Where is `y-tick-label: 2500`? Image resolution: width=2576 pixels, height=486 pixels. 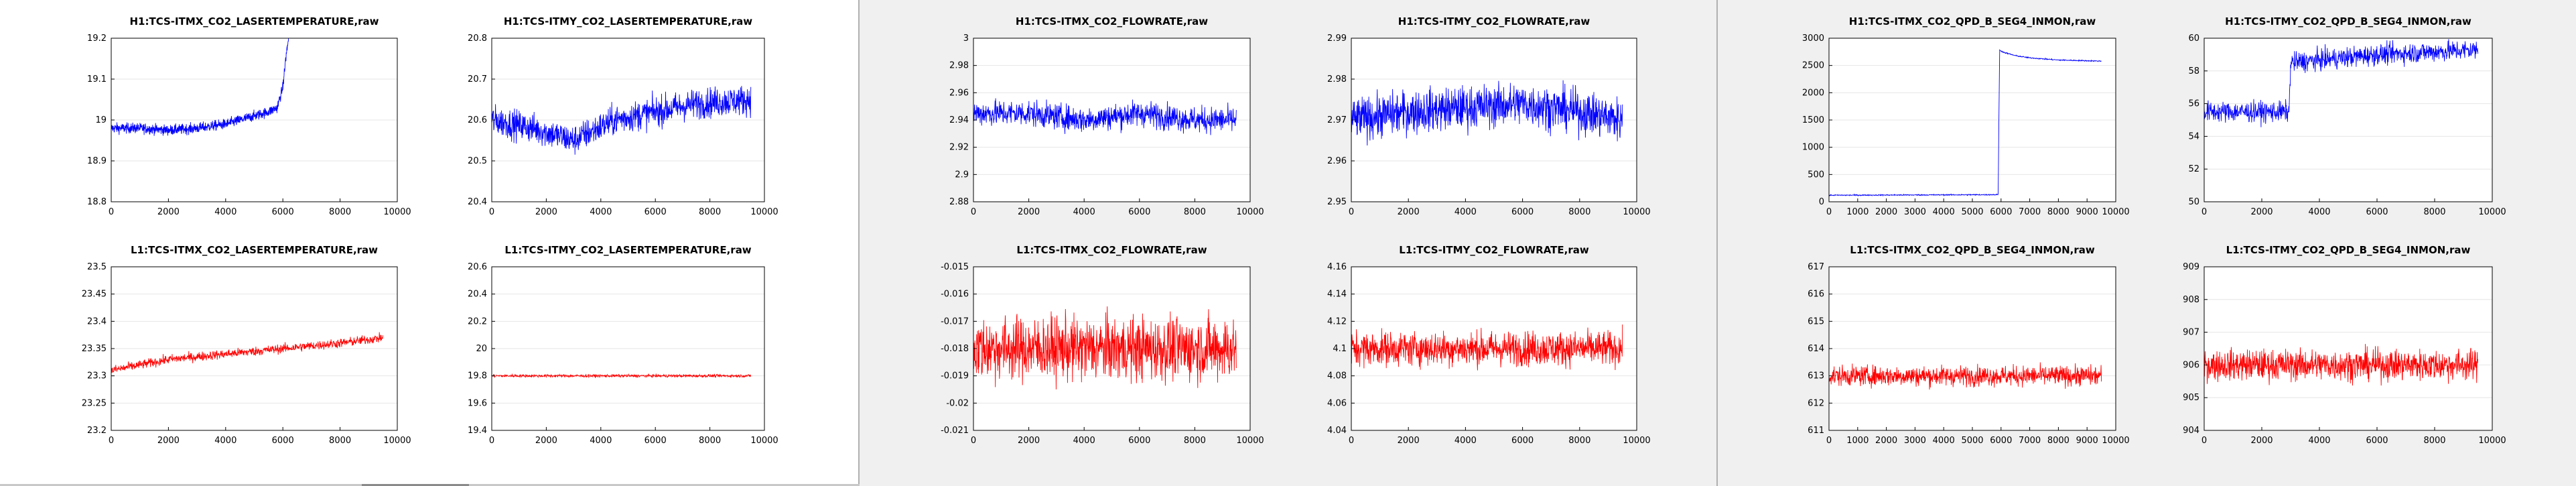 y-tick-label: 2500 is located at coordinates (1813, 66).